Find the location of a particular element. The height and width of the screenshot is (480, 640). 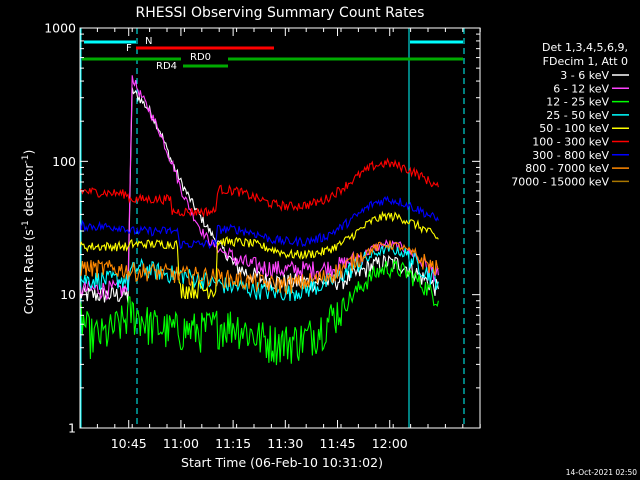

x-tick-label-0: 10:45 is located at coordinates (129, 443).